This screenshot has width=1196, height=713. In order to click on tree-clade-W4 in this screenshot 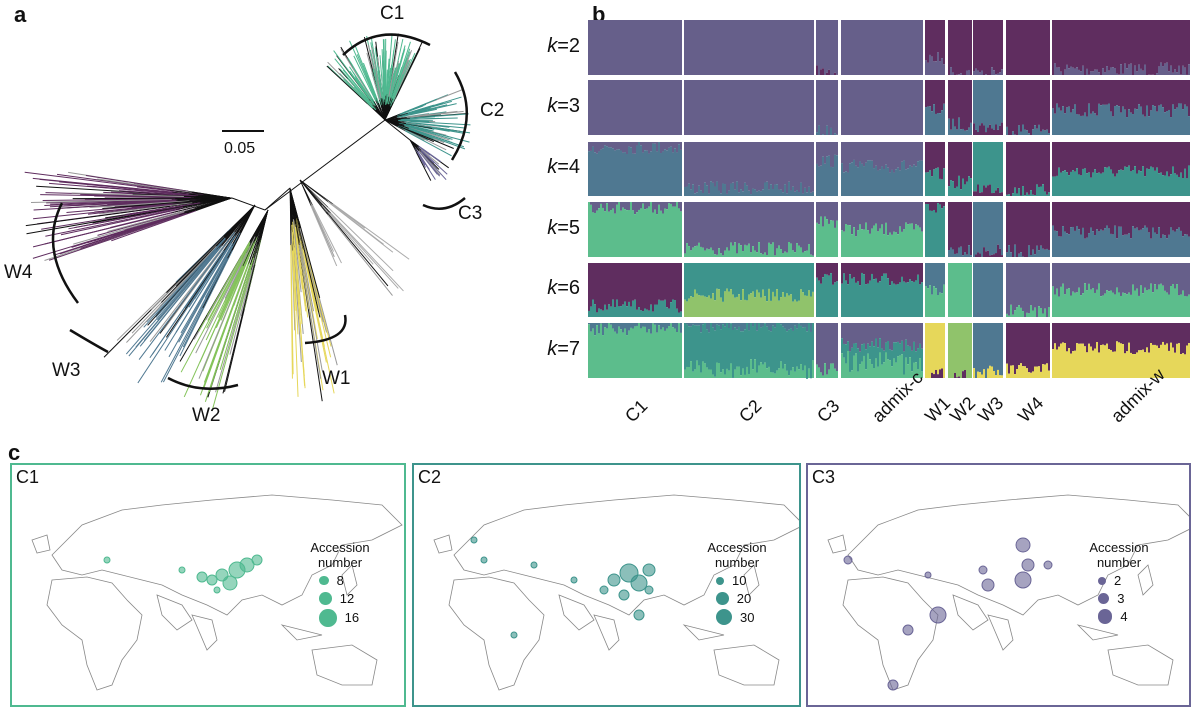, I will do `click(128, 216)`.